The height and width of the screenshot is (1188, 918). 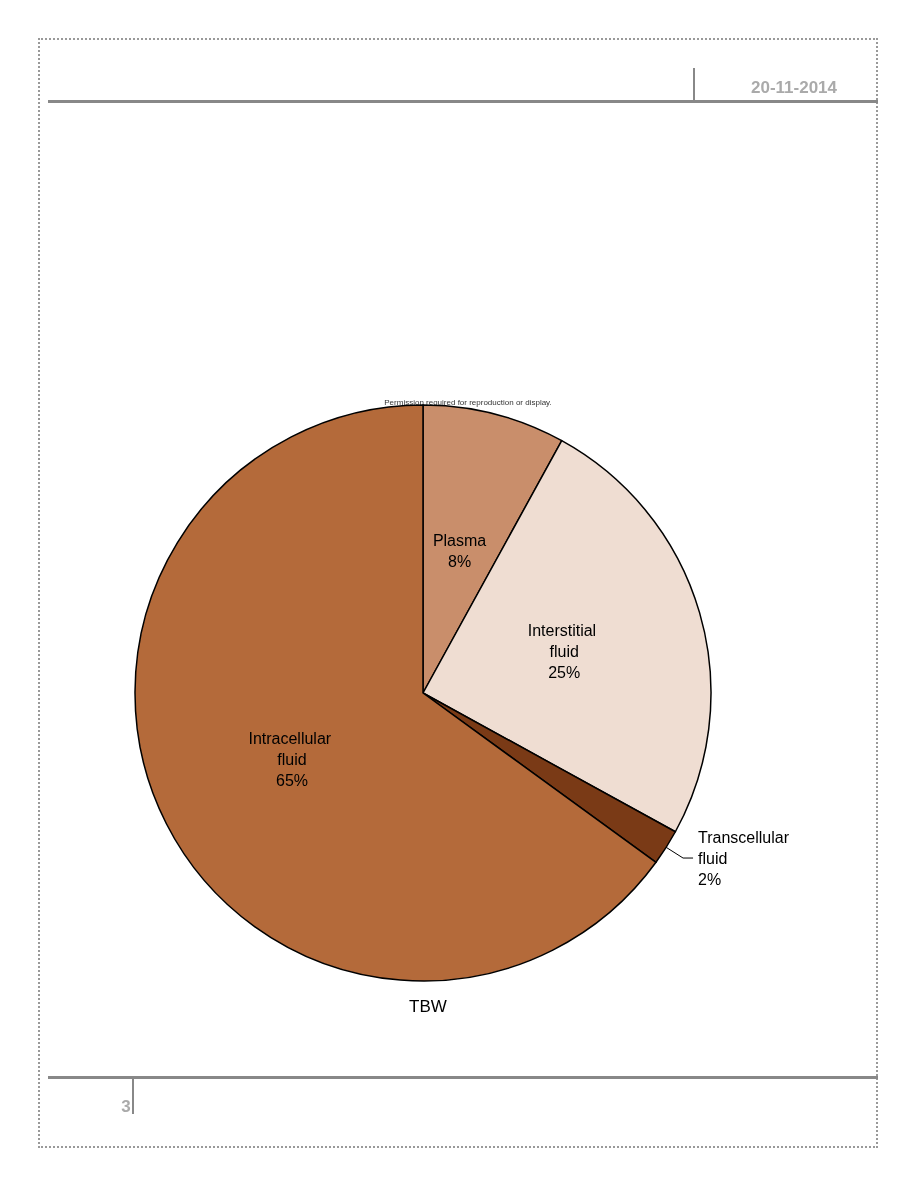 I want to click on data-label: 2%, so click(x=710, y=879).